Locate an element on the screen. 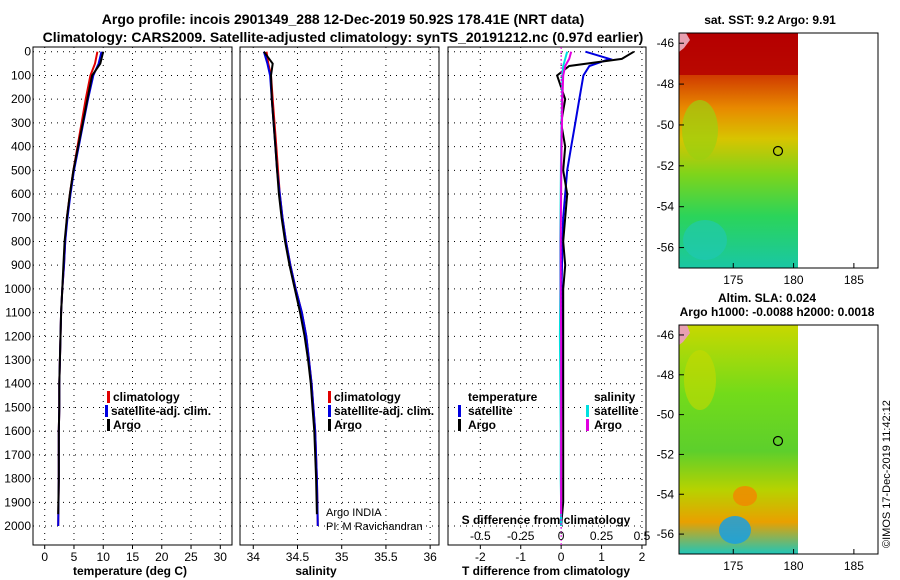 Image resolution: width=900 pixels, height=580 pixels. series-line-satellite-adj-clim- is located at coordinates (80, 289).